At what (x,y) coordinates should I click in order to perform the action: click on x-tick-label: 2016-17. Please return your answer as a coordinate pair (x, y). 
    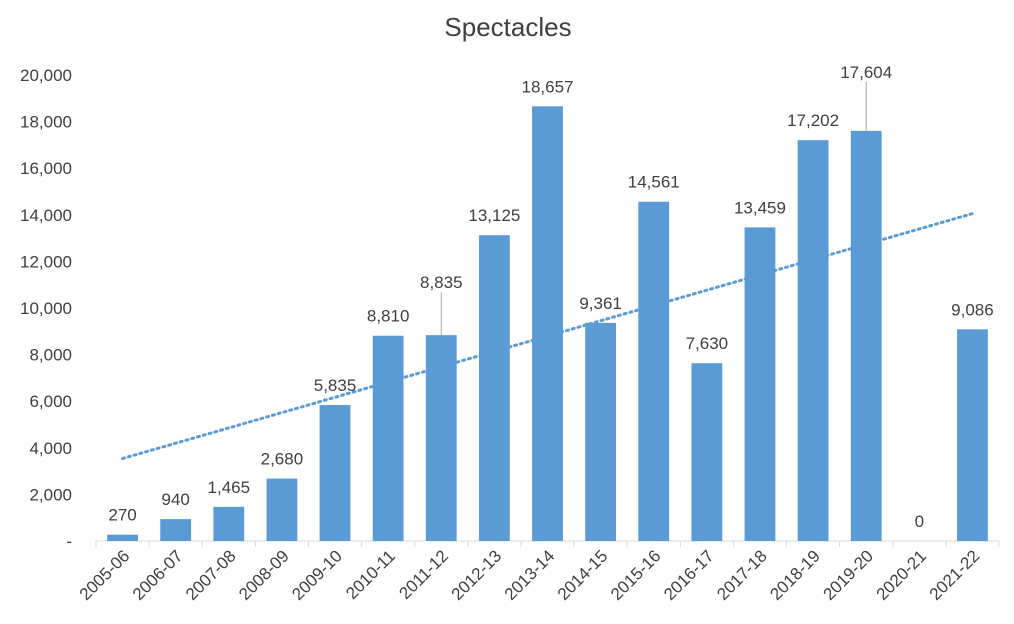
    Looking at the image, I should click on (689, 575).